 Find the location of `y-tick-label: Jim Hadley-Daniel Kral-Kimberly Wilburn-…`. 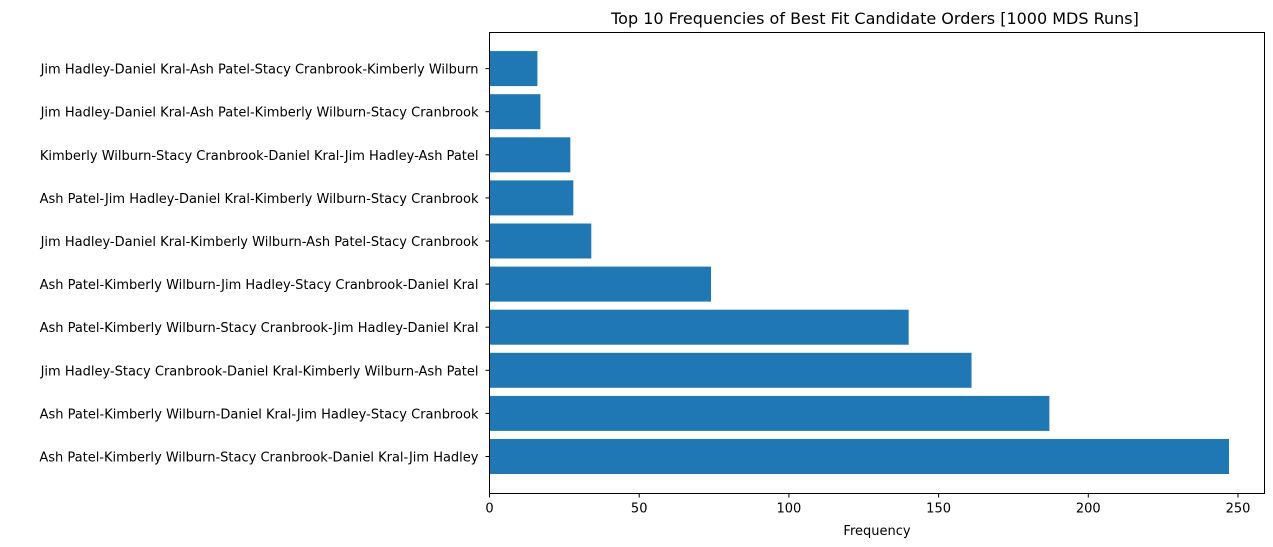

y-tick-label: Jim Hadley-Daniel Kral-Kimberly Wilburn-… is located at coordinates (259, 242).